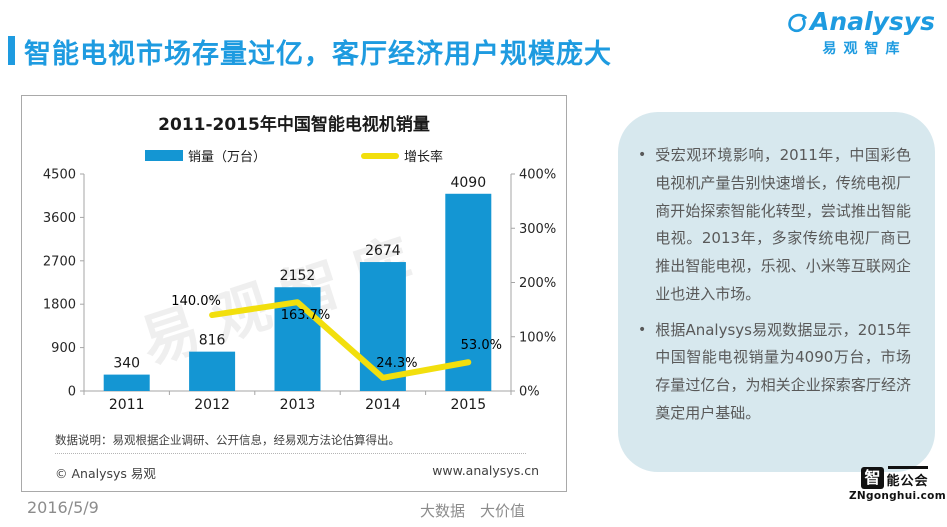 This screenshot has width=947, height=527. Describe the element at coordinates (907, 481) in the screenshot. I see `zngonghui-logo-text: 能公会` at that location.